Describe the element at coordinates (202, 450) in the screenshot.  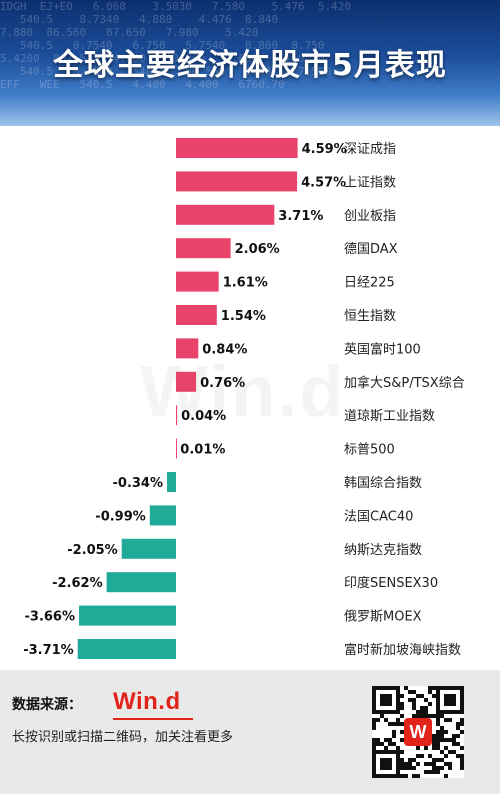
I see `data-label: 0.01%` at that location.